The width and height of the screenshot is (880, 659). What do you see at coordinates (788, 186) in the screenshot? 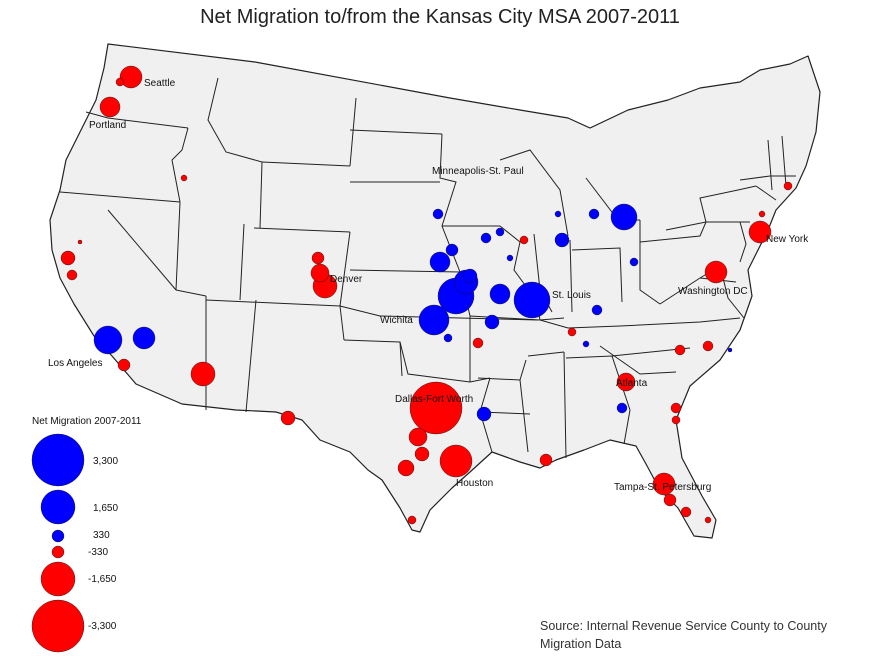
I see `boston-circle` at bounding box center [788, 186].